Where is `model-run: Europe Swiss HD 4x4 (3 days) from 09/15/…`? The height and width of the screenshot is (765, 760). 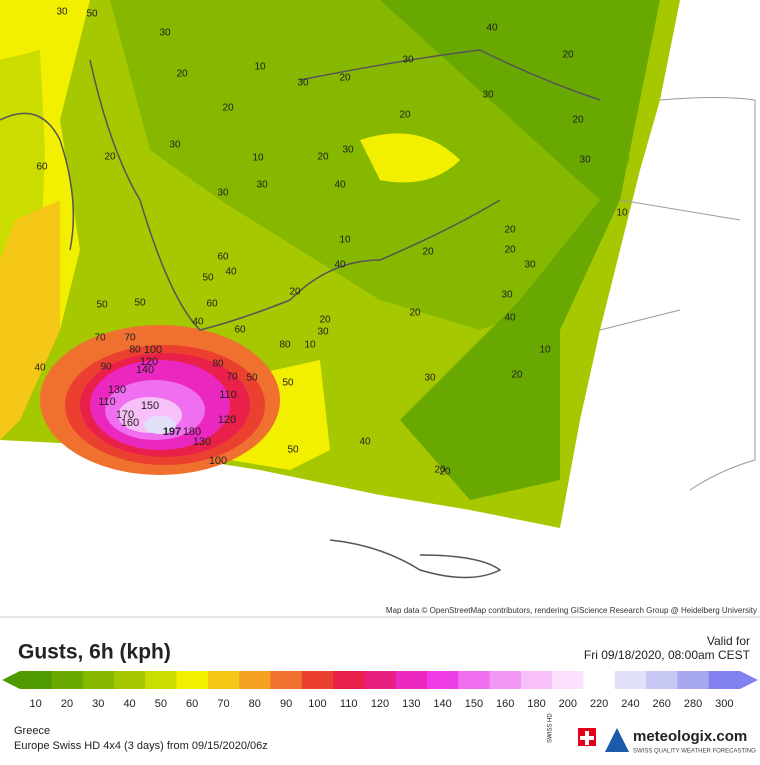
model-run: Europe Swiss HD 4x4 (3 days) from 09/15/… is located at coordinates (141, 746).